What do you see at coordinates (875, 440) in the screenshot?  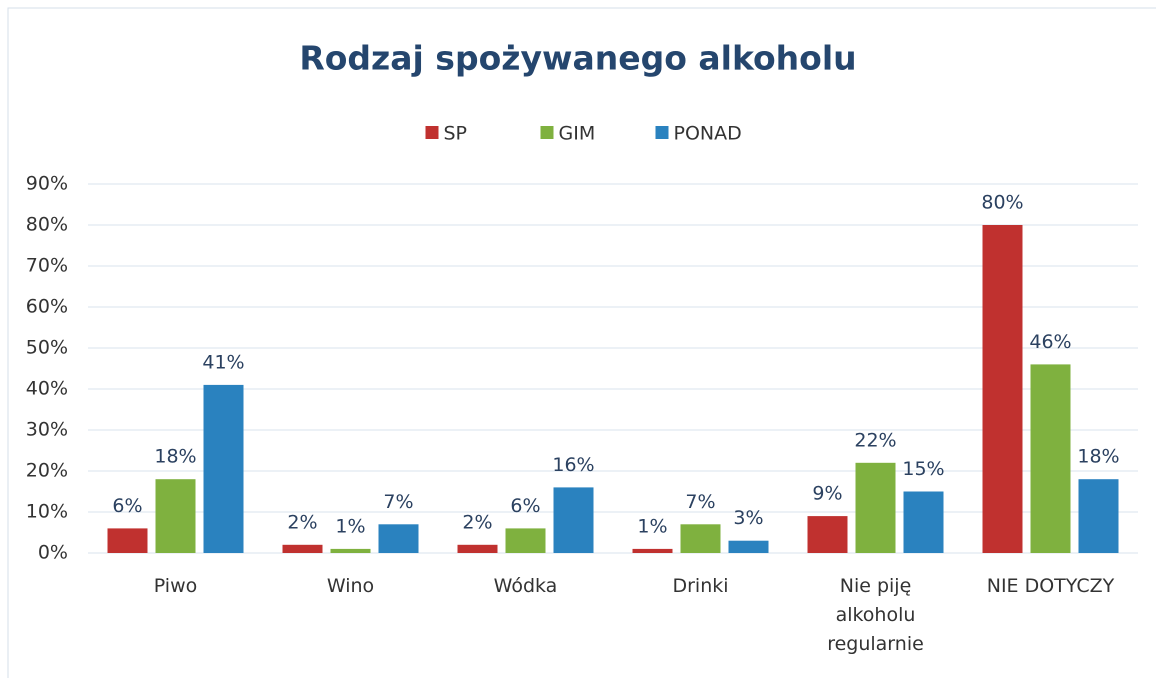 I see `value-label: 22%` at bounding box center [875, 440].